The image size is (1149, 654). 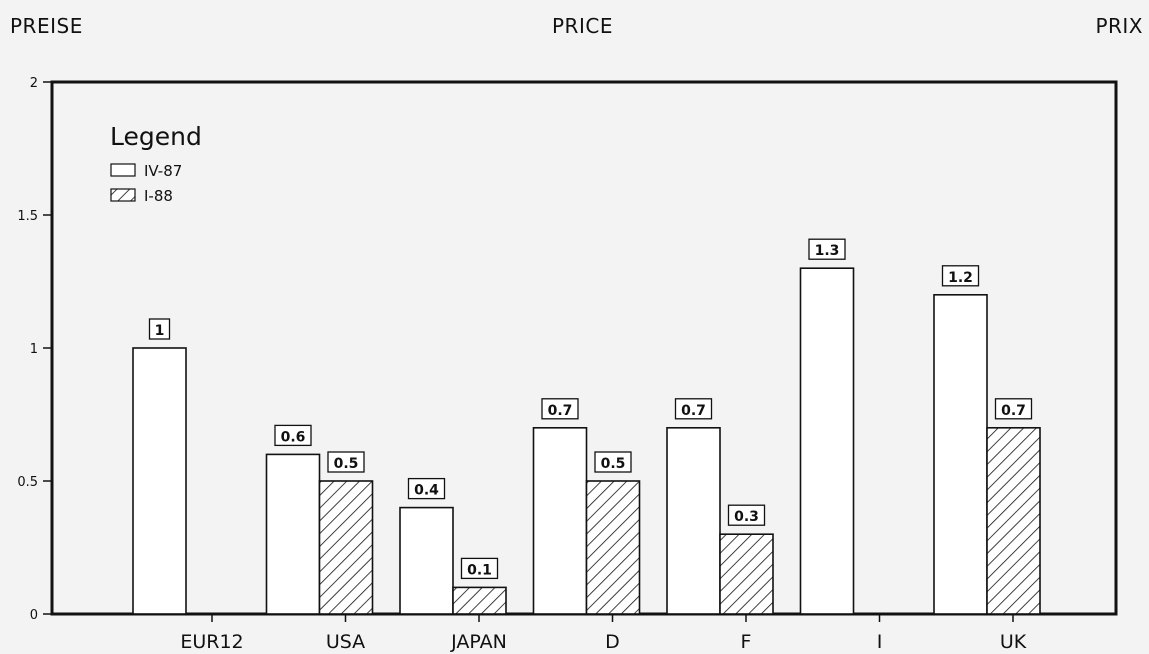 I want to click on bar-iv-87-d, so click(x=560, y=520).